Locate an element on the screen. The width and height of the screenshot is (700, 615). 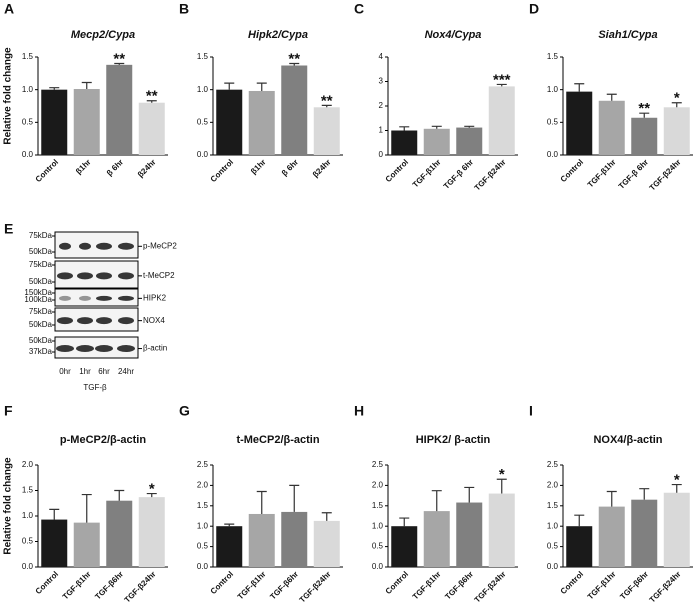
chart-title: Nox4/Cypa is located at coordinates (453, 35).